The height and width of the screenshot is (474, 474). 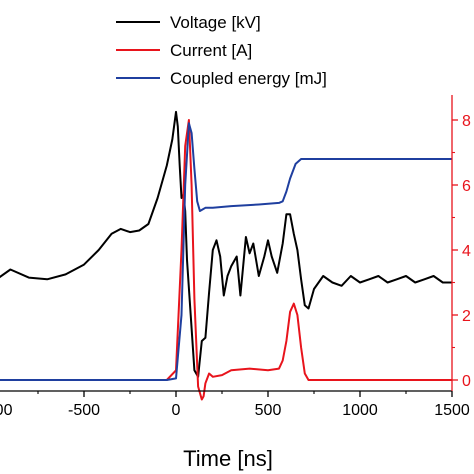 I want to click on x-axis-label: Time [ns], so click(x=228, y=458).